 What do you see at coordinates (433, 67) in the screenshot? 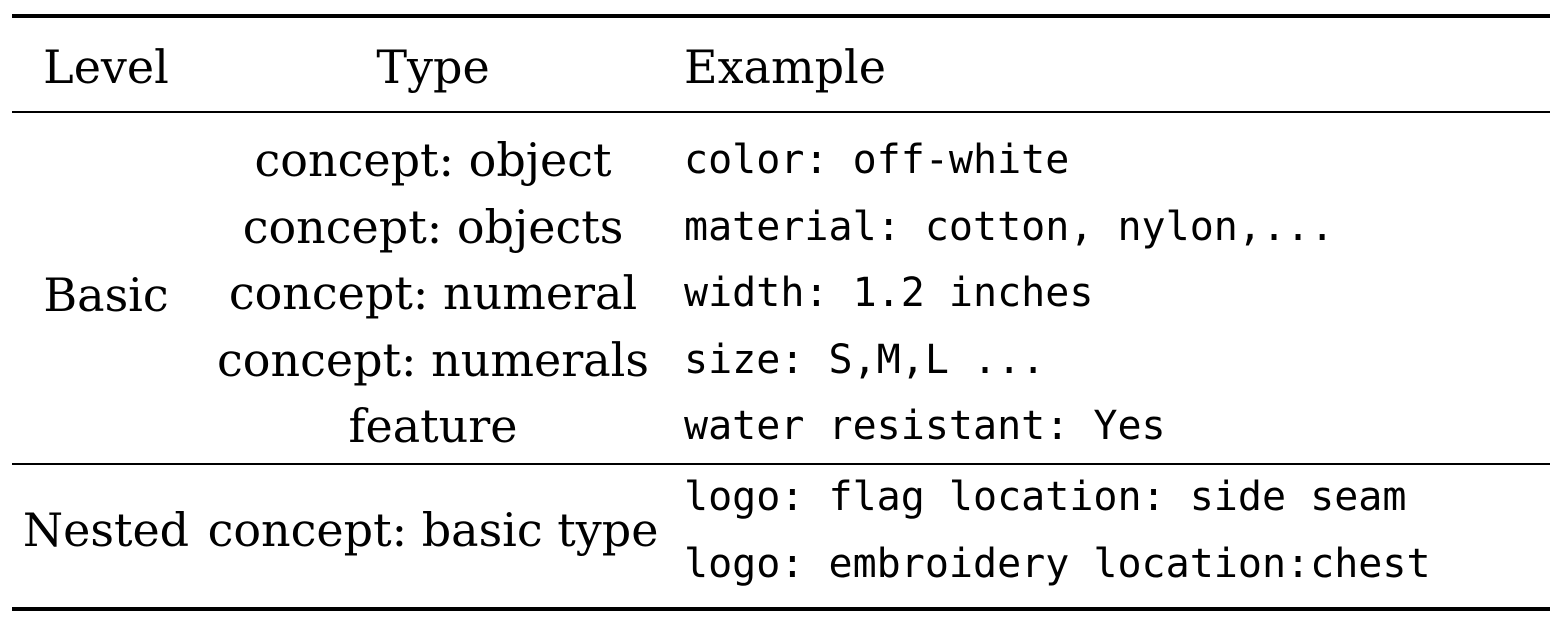
I see `header-type: Type` at bounding box center [433, 67].